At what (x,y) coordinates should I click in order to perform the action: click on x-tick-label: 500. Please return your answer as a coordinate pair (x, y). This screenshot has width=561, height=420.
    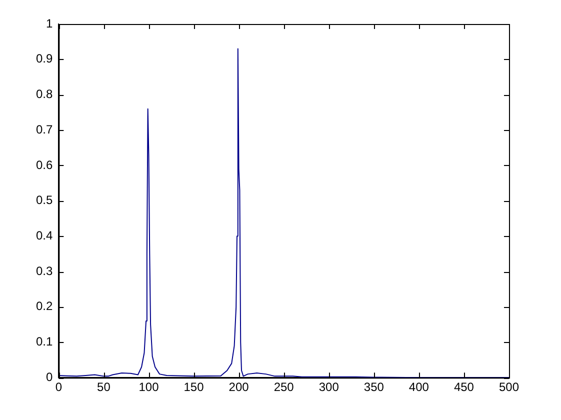
    Looking at the image, I should click on (509, 387).